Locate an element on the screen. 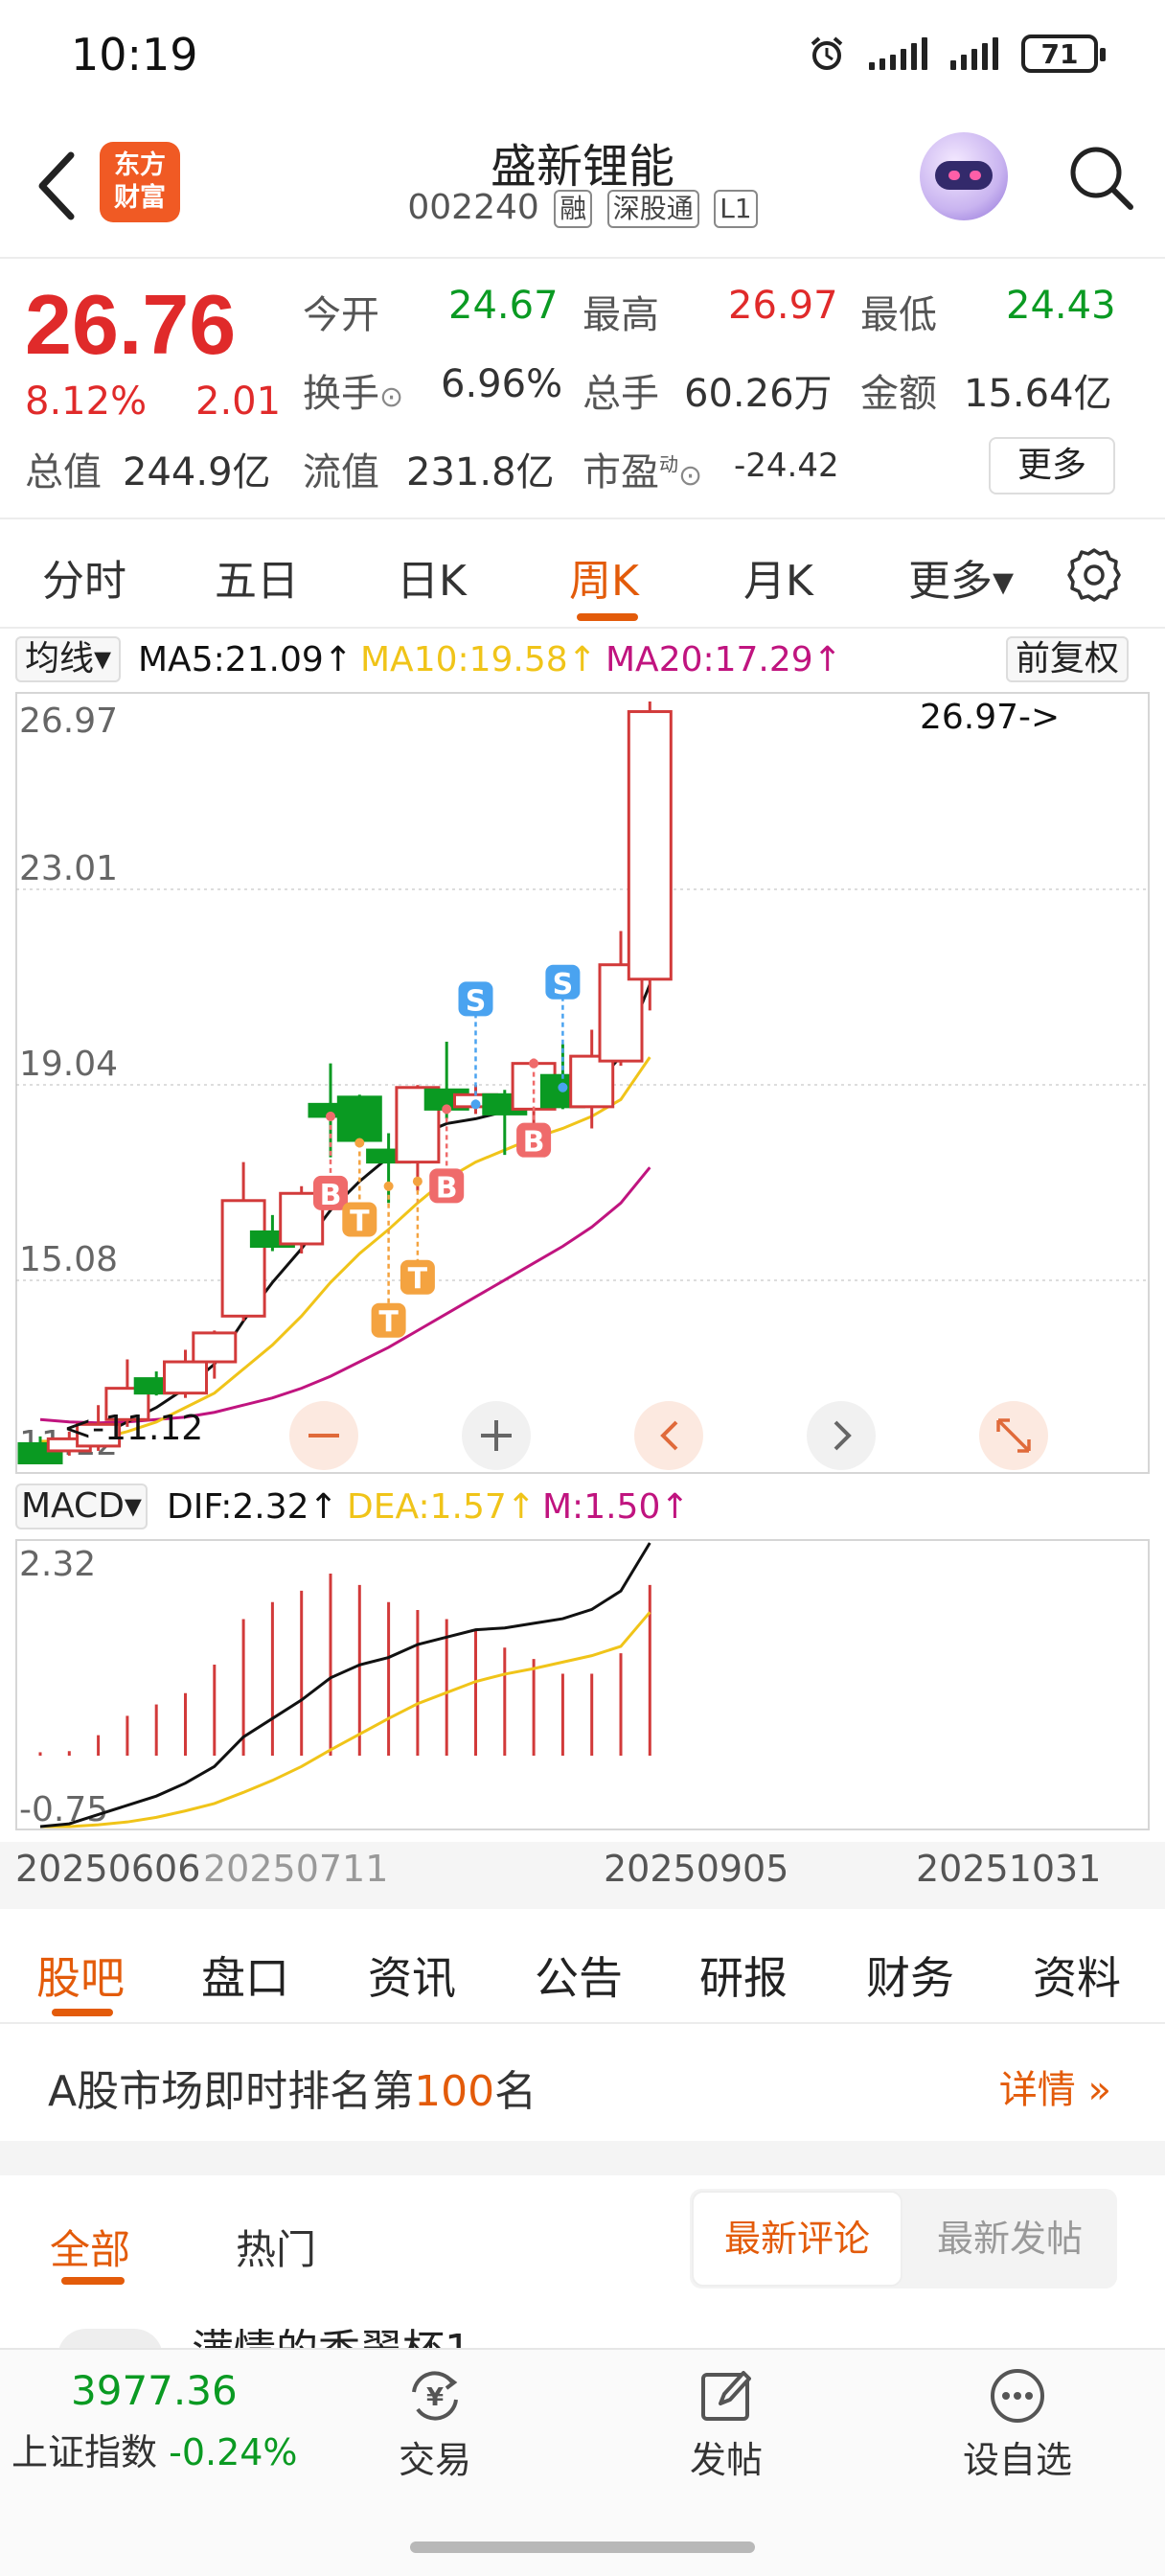 Image resolution: width=1165 pixels, height=2576 pixels. stock-code: 002240 is located at coordinates (473, 207).